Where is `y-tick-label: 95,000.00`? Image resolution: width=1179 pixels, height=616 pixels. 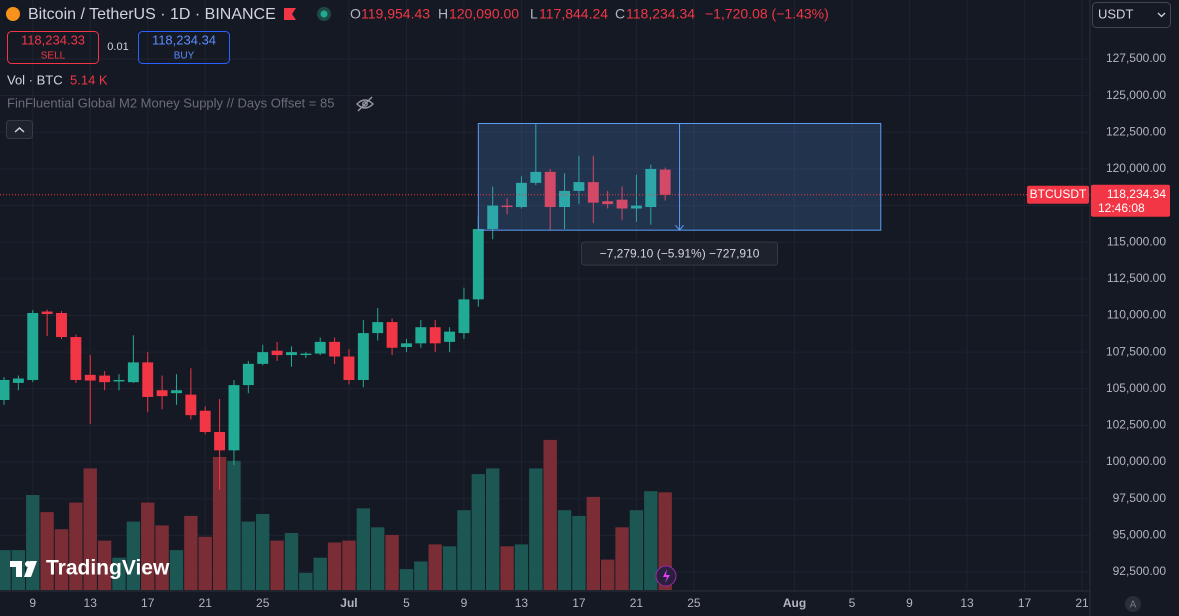
y-tick-label: 95,000.00 is located at coordinates (1140, 535).